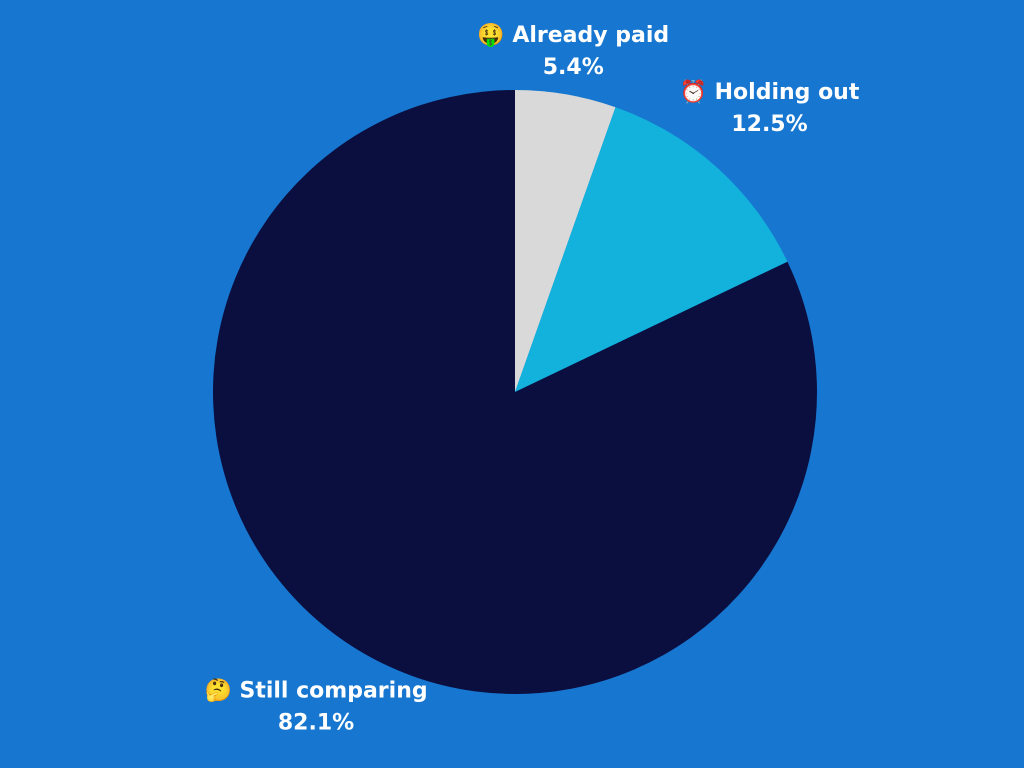  Describe the element at coordinates (315, 691) in the screenshot. I see `slice-label: 🤔 Still comparing` at that location.